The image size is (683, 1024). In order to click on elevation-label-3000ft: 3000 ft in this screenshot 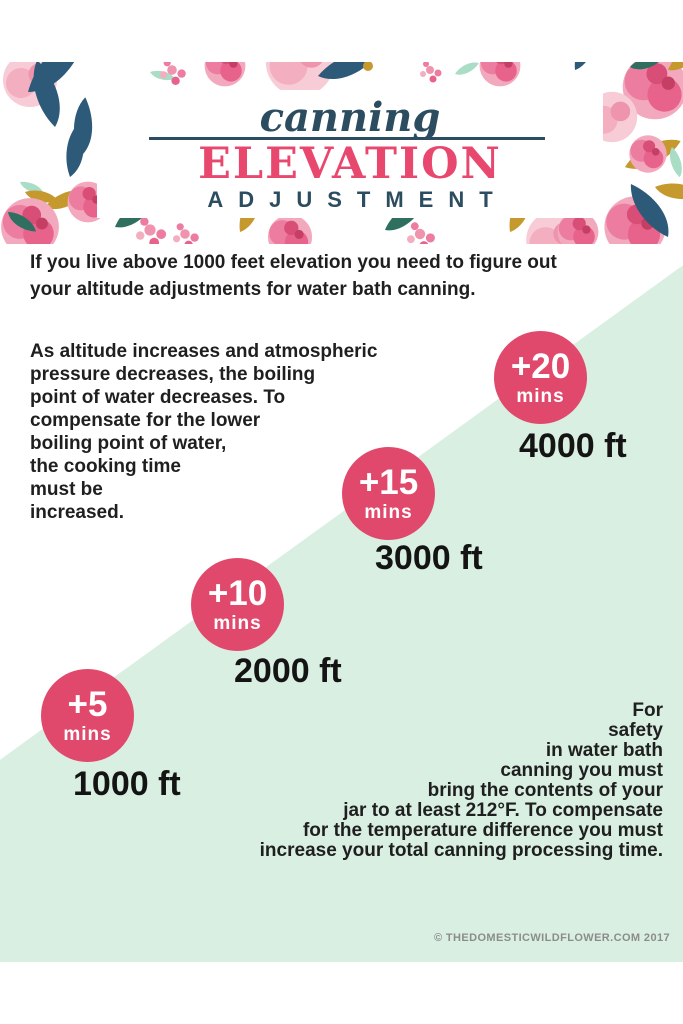, I will do `click(429, 558)`.